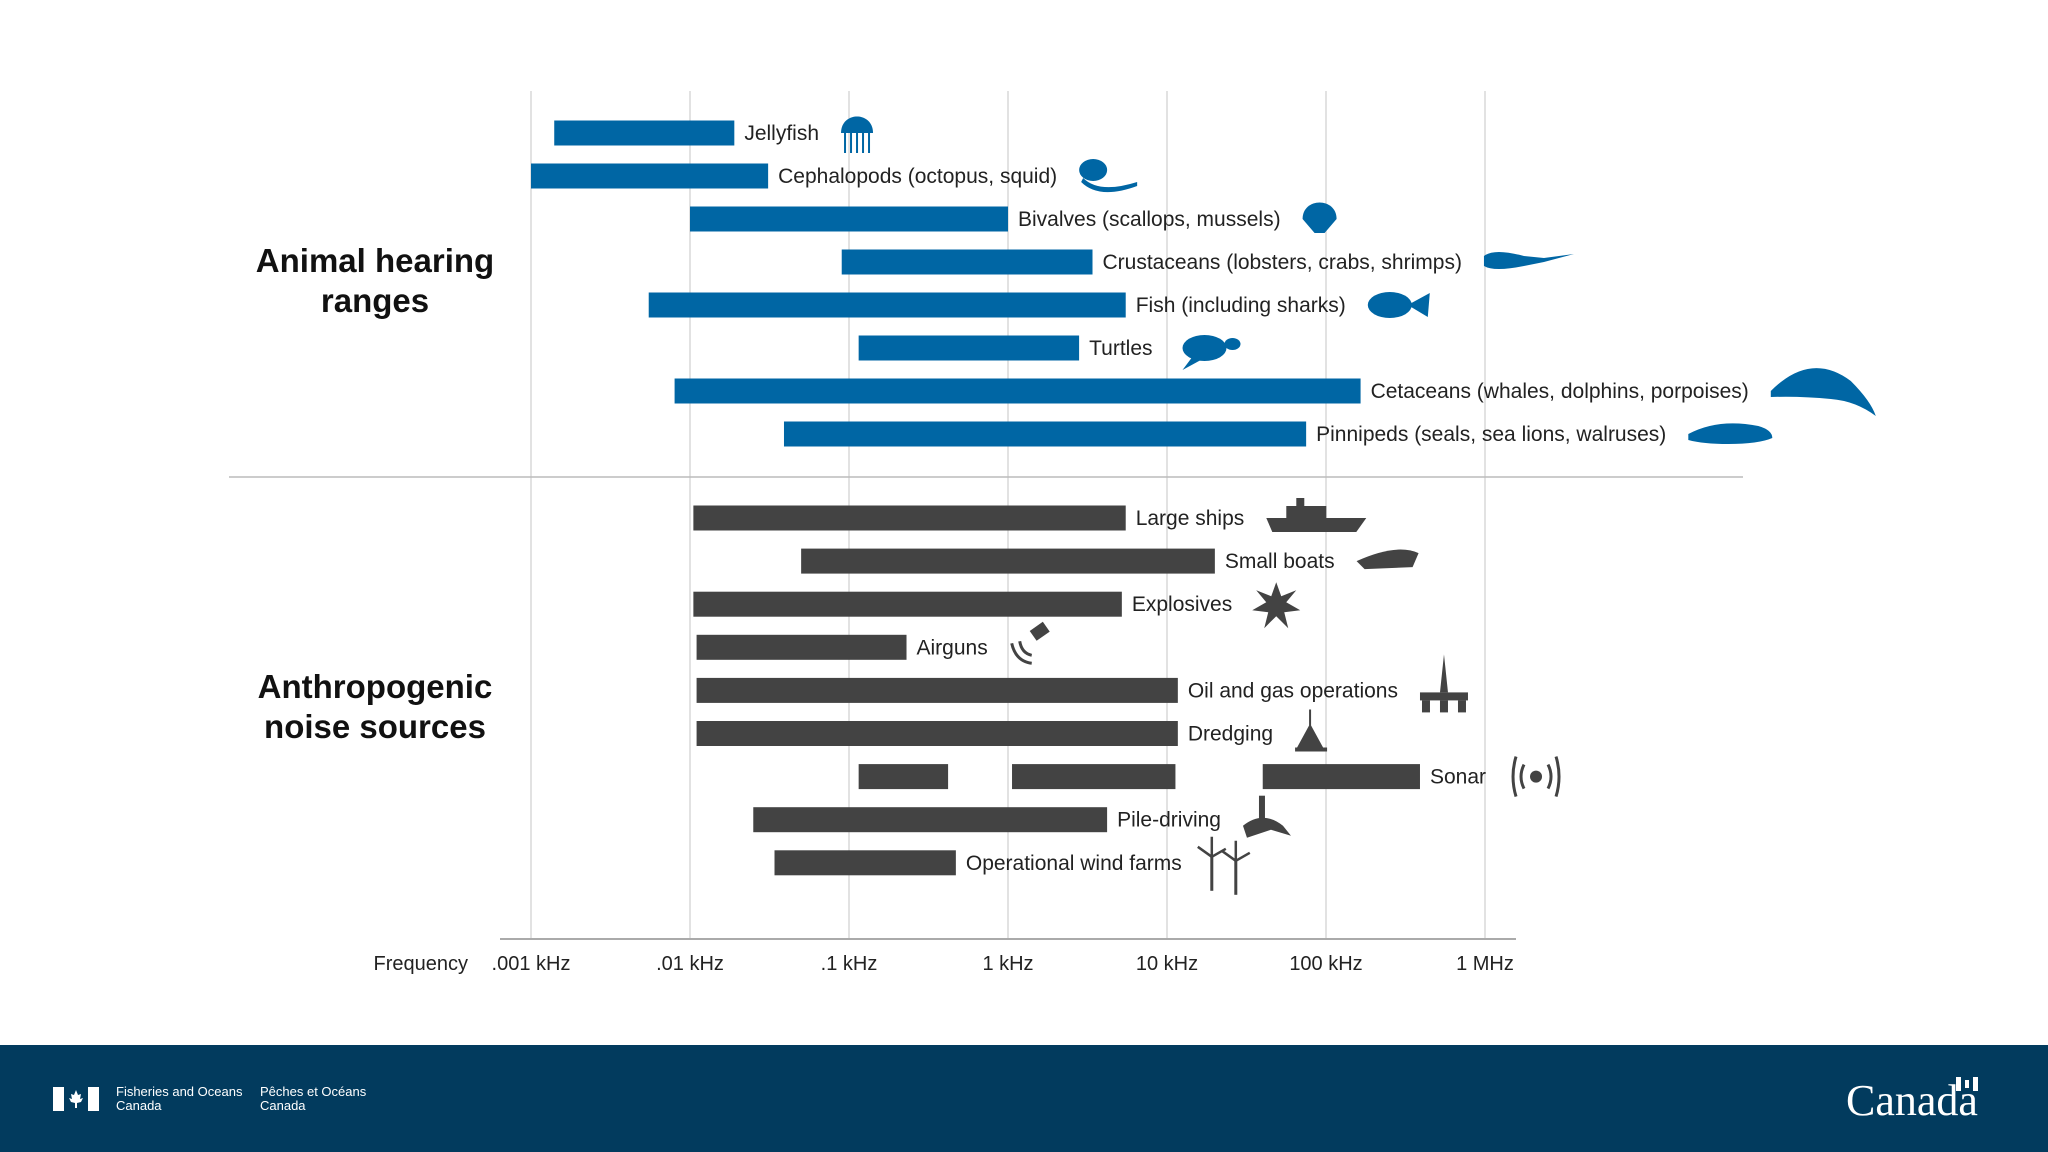 The height and width of the screenshot is (1152, 2048). I want to click on department-name-fr: Pêches et Océans Canada, so click(313, 1099).